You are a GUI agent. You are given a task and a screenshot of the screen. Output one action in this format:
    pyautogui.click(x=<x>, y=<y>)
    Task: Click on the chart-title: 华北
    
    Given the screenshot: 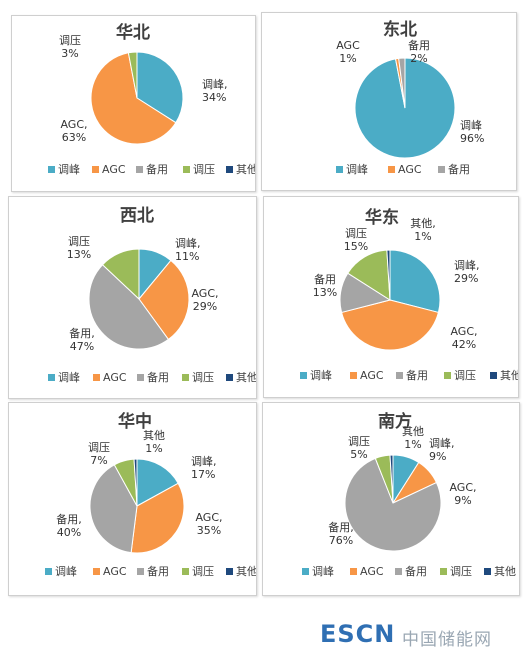 What is the action you would take?
    pyautogui.click(x=133, y=32)
    